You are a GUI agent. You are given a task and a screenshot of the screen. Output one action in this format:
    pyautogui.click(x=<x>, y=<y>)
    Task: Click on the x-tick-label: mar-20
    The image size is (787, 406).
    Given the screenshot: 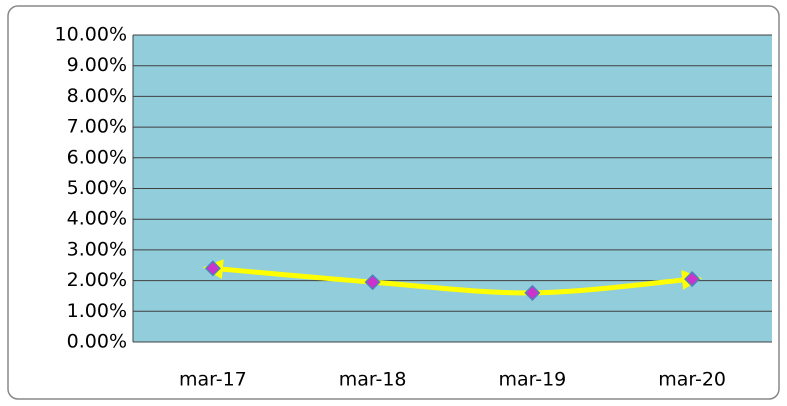 What is the action you would take?
    pyautogui.click(x=692, y=380)
    